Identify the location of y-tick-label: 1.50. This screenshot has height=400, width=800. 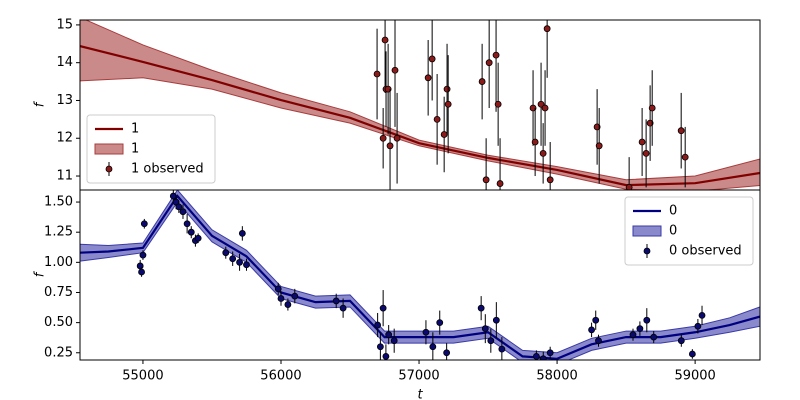
(58, 202).